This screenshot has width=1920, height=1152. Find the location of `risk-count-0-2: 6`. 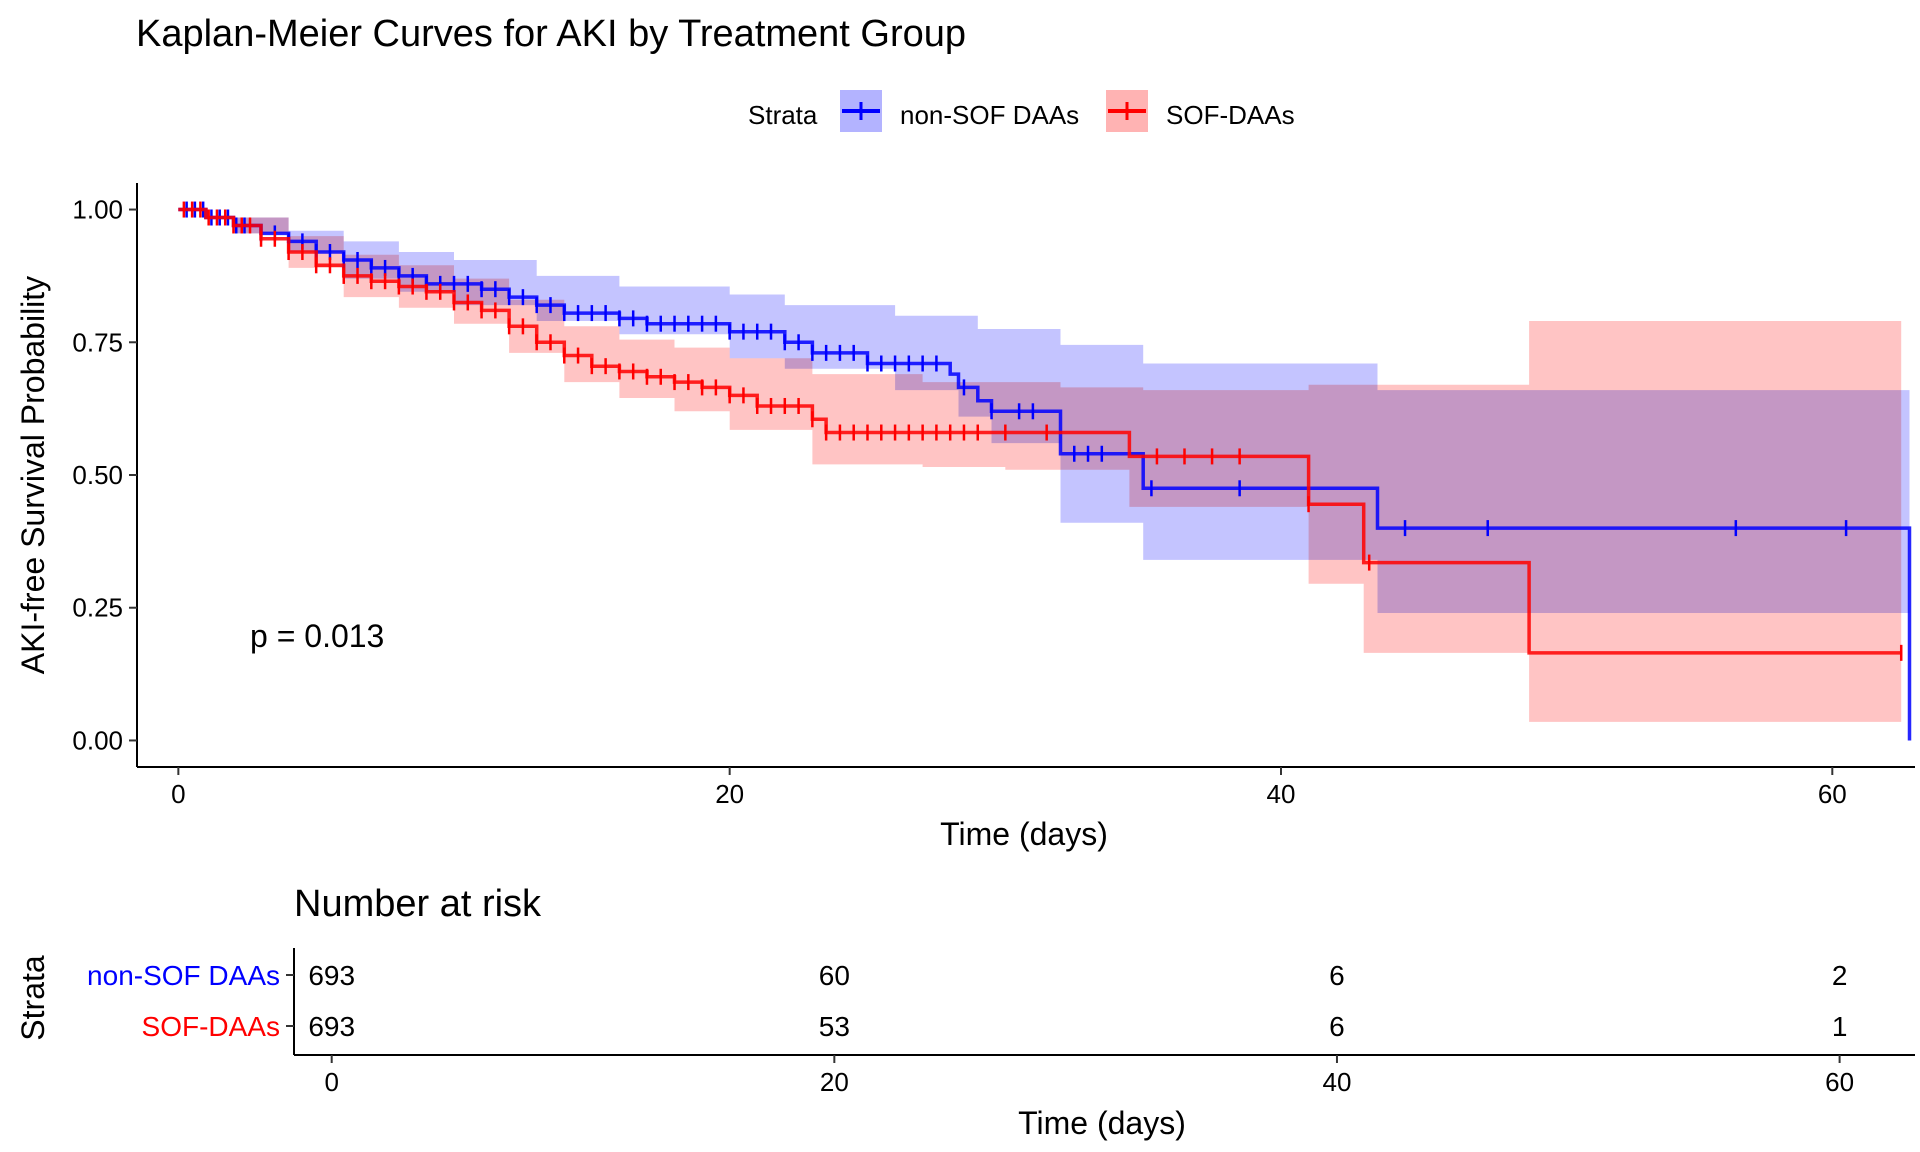

risk-count-0-2: 6 is located at coordinates (1337, 975).